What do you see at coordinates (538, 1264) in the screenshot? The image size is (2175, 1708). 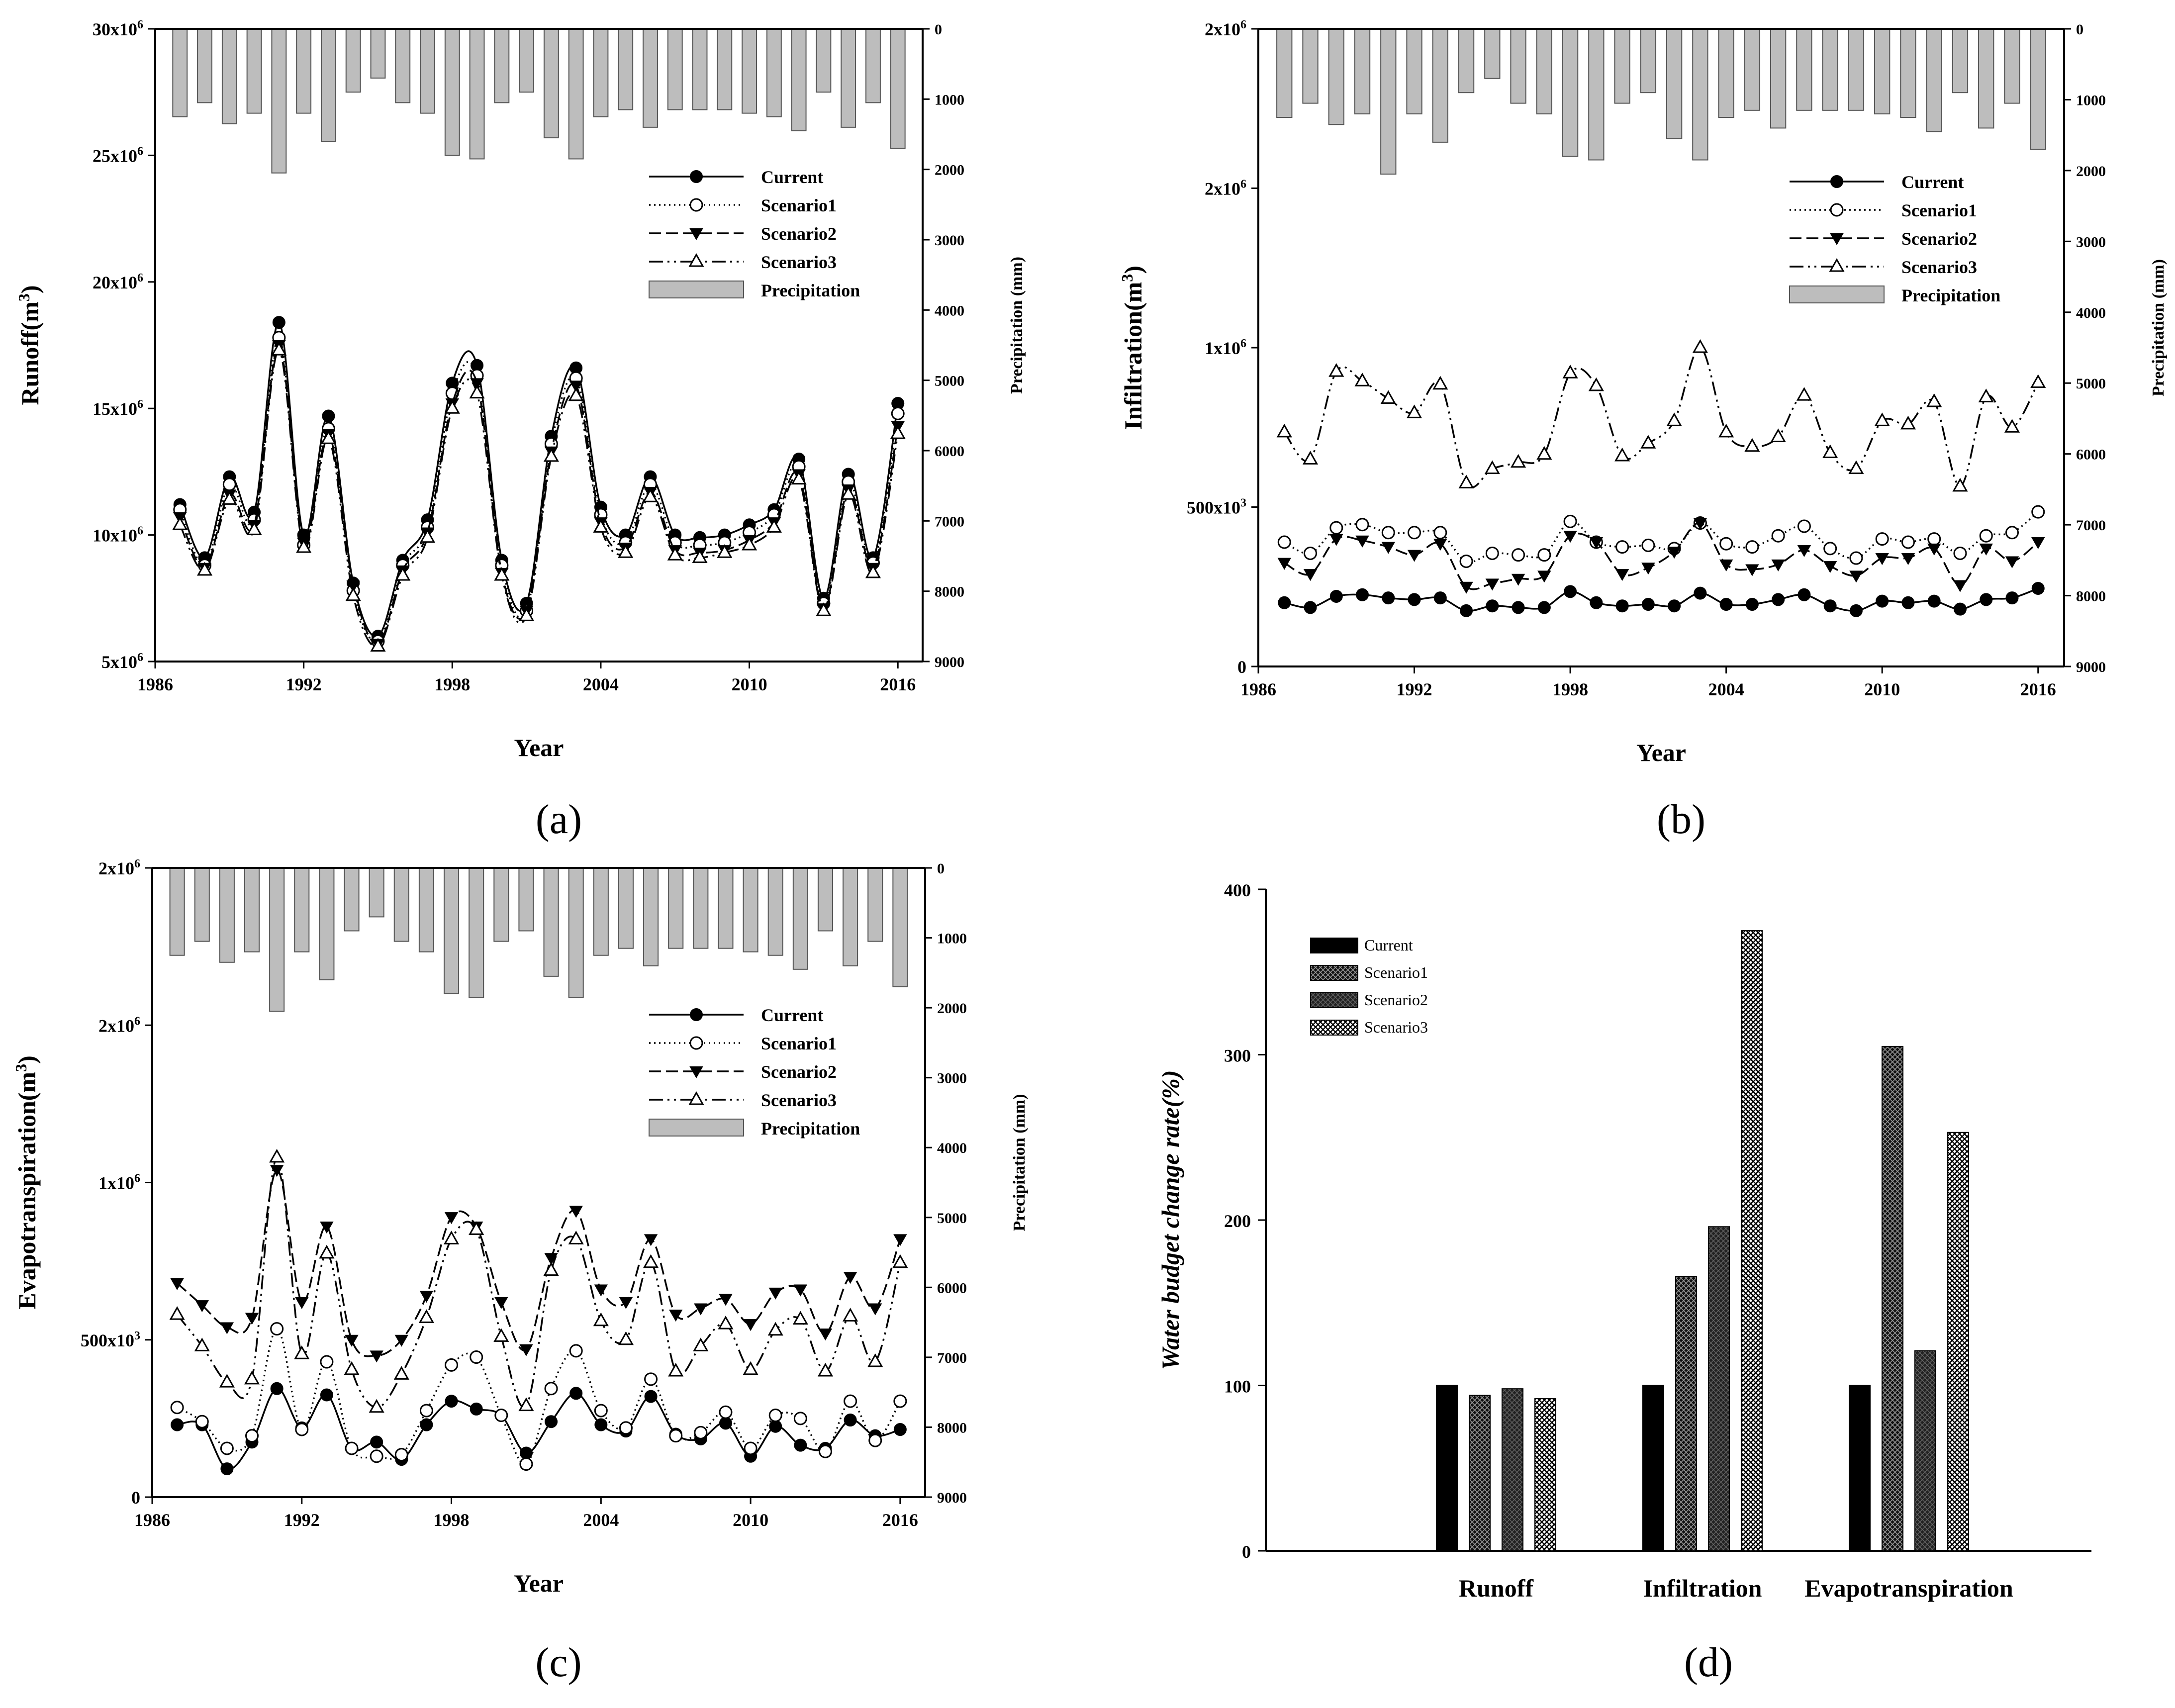 I see `series-scenario2` at bounding box center [538, 1264].